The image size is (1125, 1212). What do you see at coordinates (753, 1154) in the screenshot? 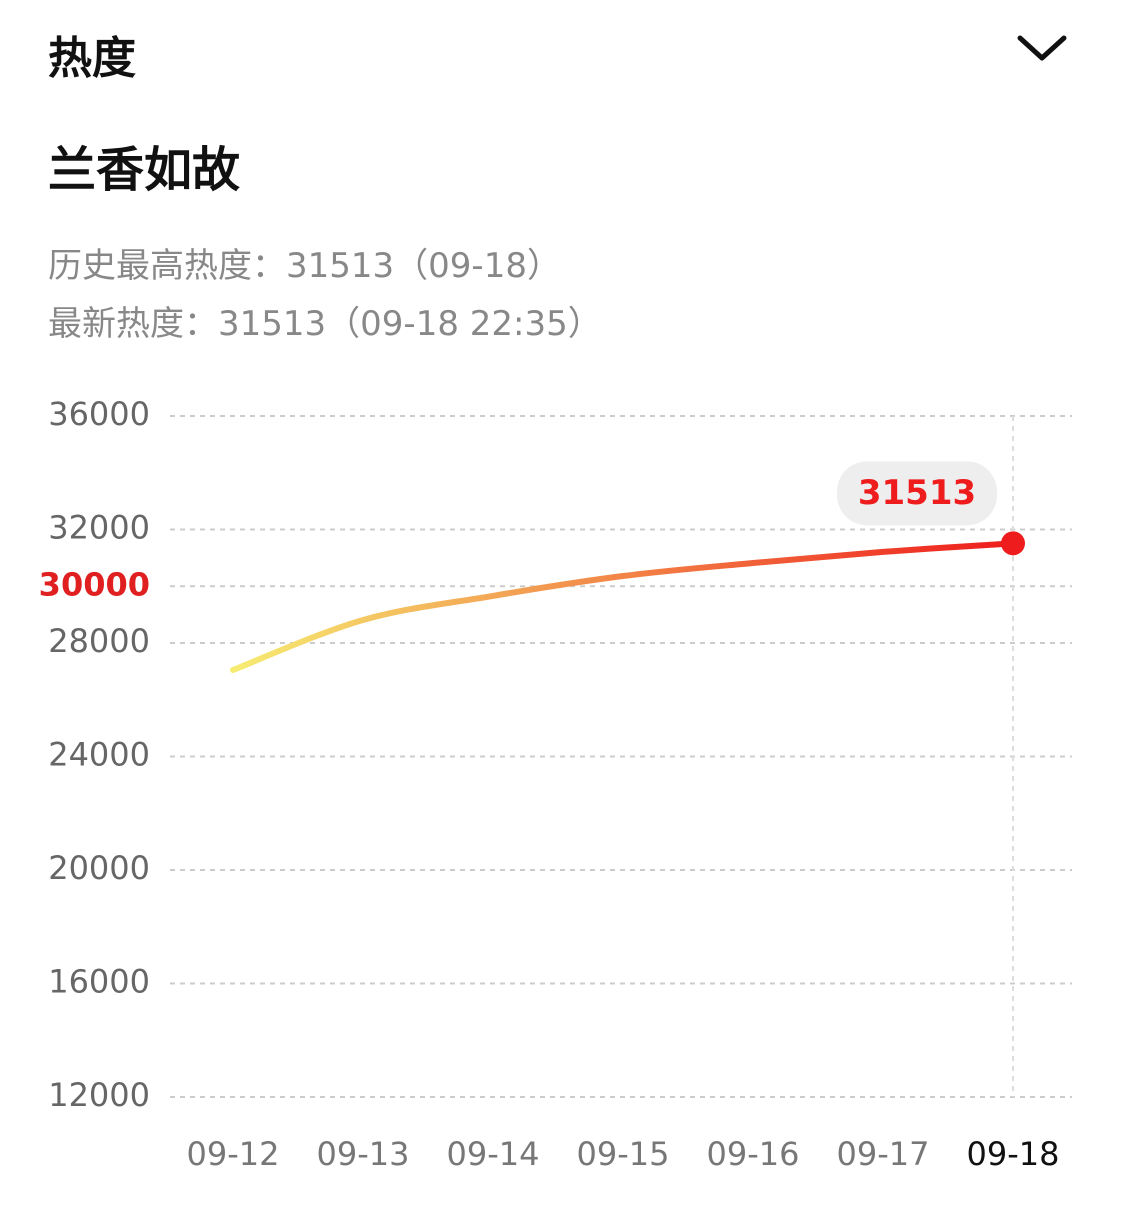
I see `x-tick-label: 09-16` at bounding box center [753, 1154].